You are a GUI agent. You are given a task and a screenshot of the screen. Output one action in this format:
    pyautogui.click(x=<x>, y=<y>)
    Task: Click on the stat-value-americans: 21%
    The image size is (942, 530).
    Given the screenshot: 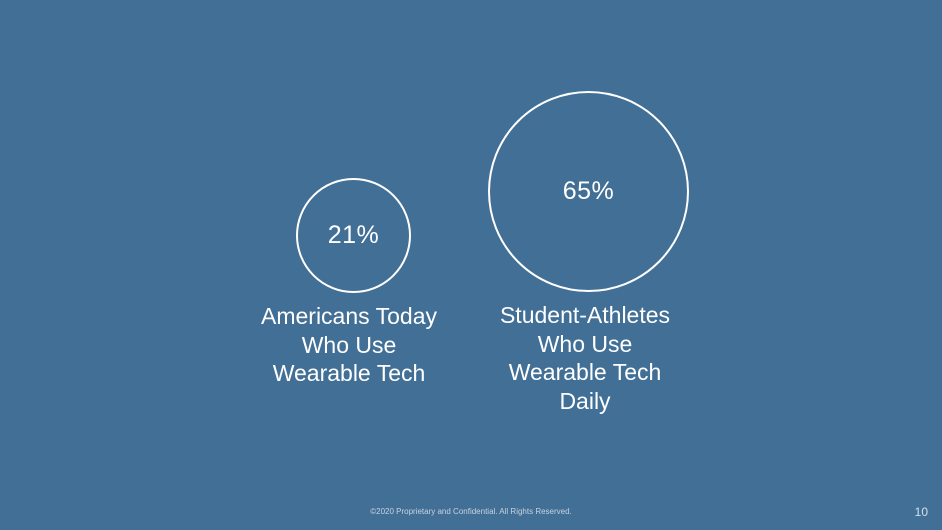 What is the action you would take?
    pyautogui.click(x=353, y=235)
    